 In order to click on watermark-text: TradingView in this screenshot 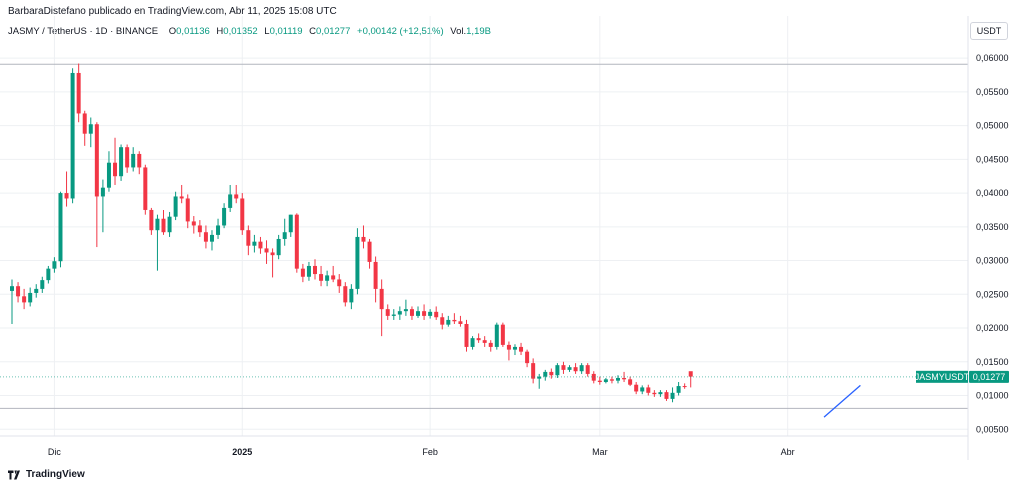, I will do `click(55, 474)`.